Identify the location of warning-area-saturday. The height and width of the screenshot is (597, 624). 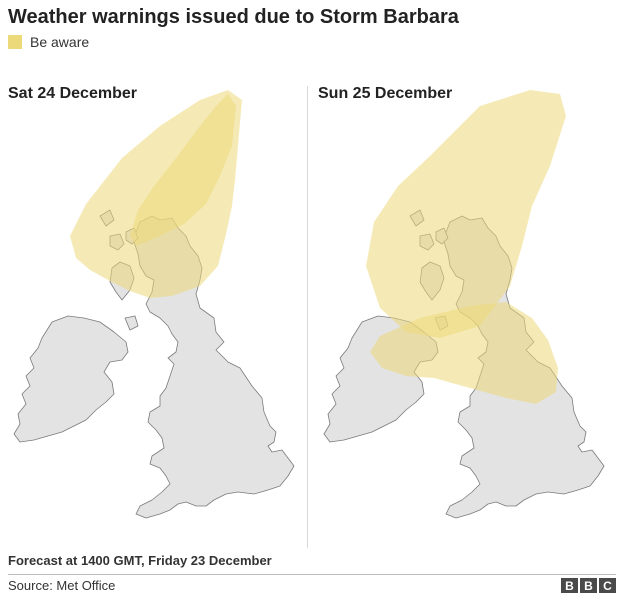
(156, 194).